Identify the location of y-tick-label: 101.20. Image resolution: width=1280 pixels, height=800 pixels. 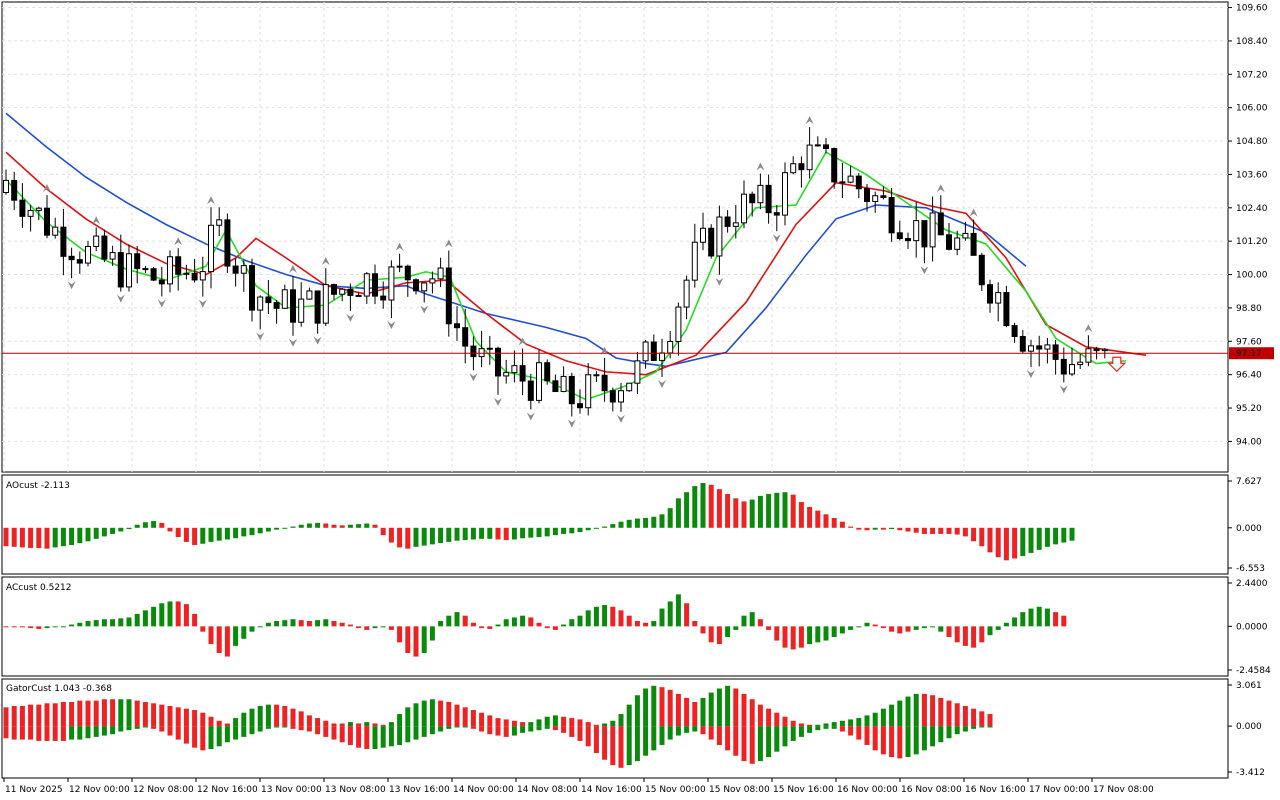
(1252, 242).